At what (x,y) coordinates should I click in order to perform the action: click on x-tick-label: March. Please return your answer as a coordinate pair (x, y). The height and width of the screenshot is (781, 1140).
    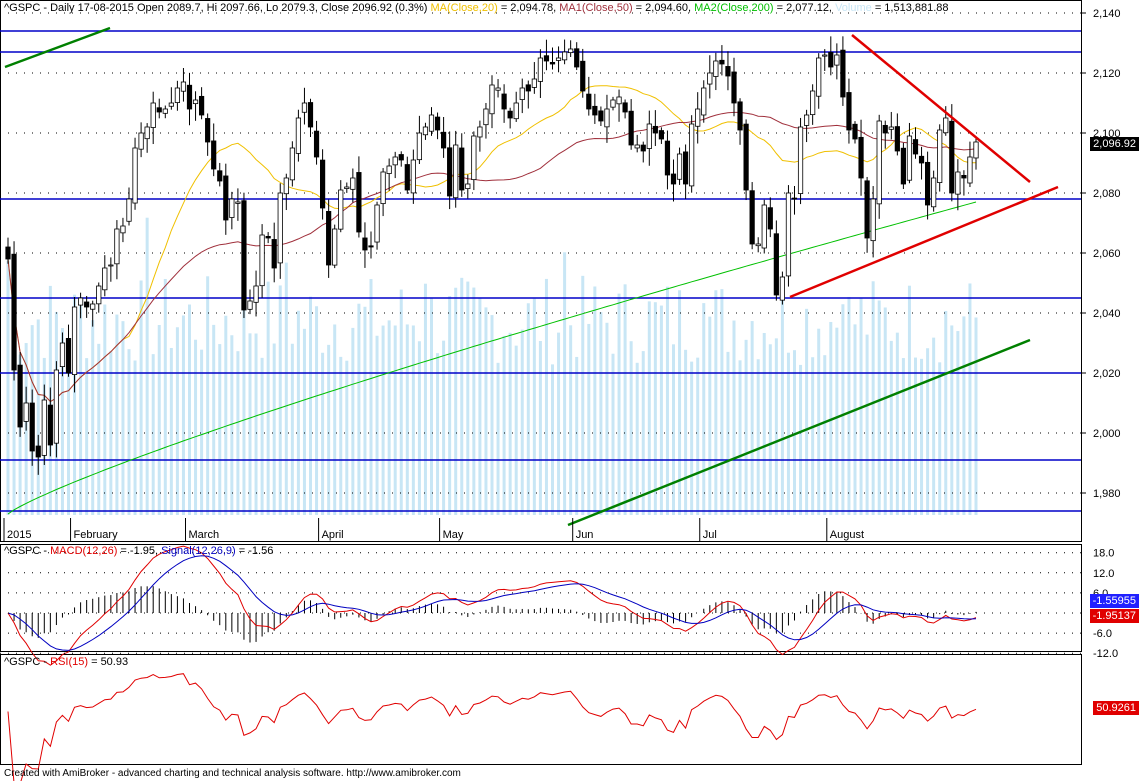
    Looking at the image, I should click on (204, 535).